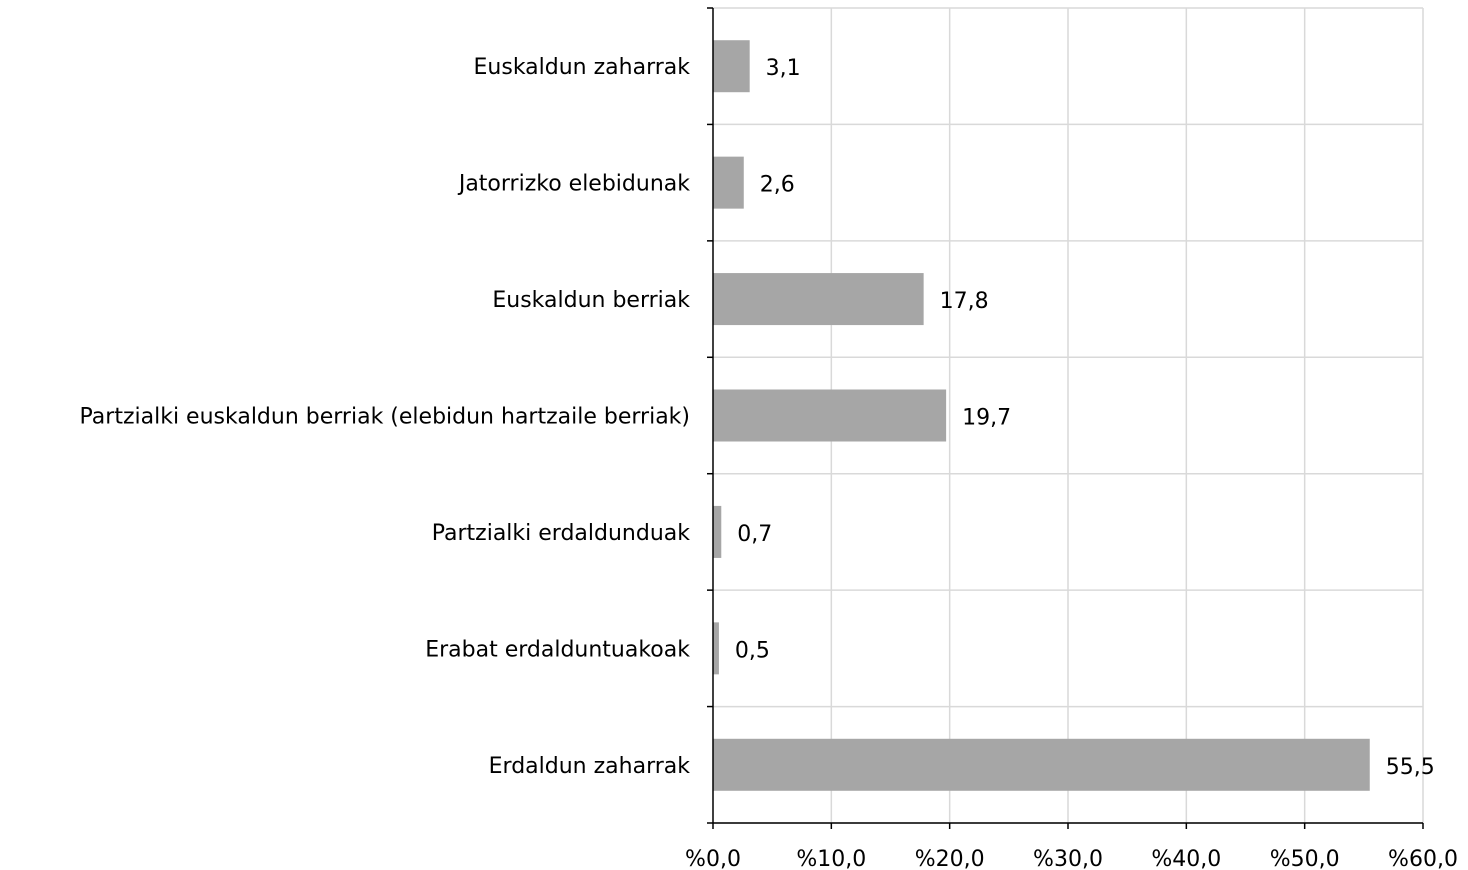 This screenshot has height=870, width=1468. What do you see at coordinates (986, 418) in the screenshot?
I see `data-label: 19,7` at bounding box center [986, 418].